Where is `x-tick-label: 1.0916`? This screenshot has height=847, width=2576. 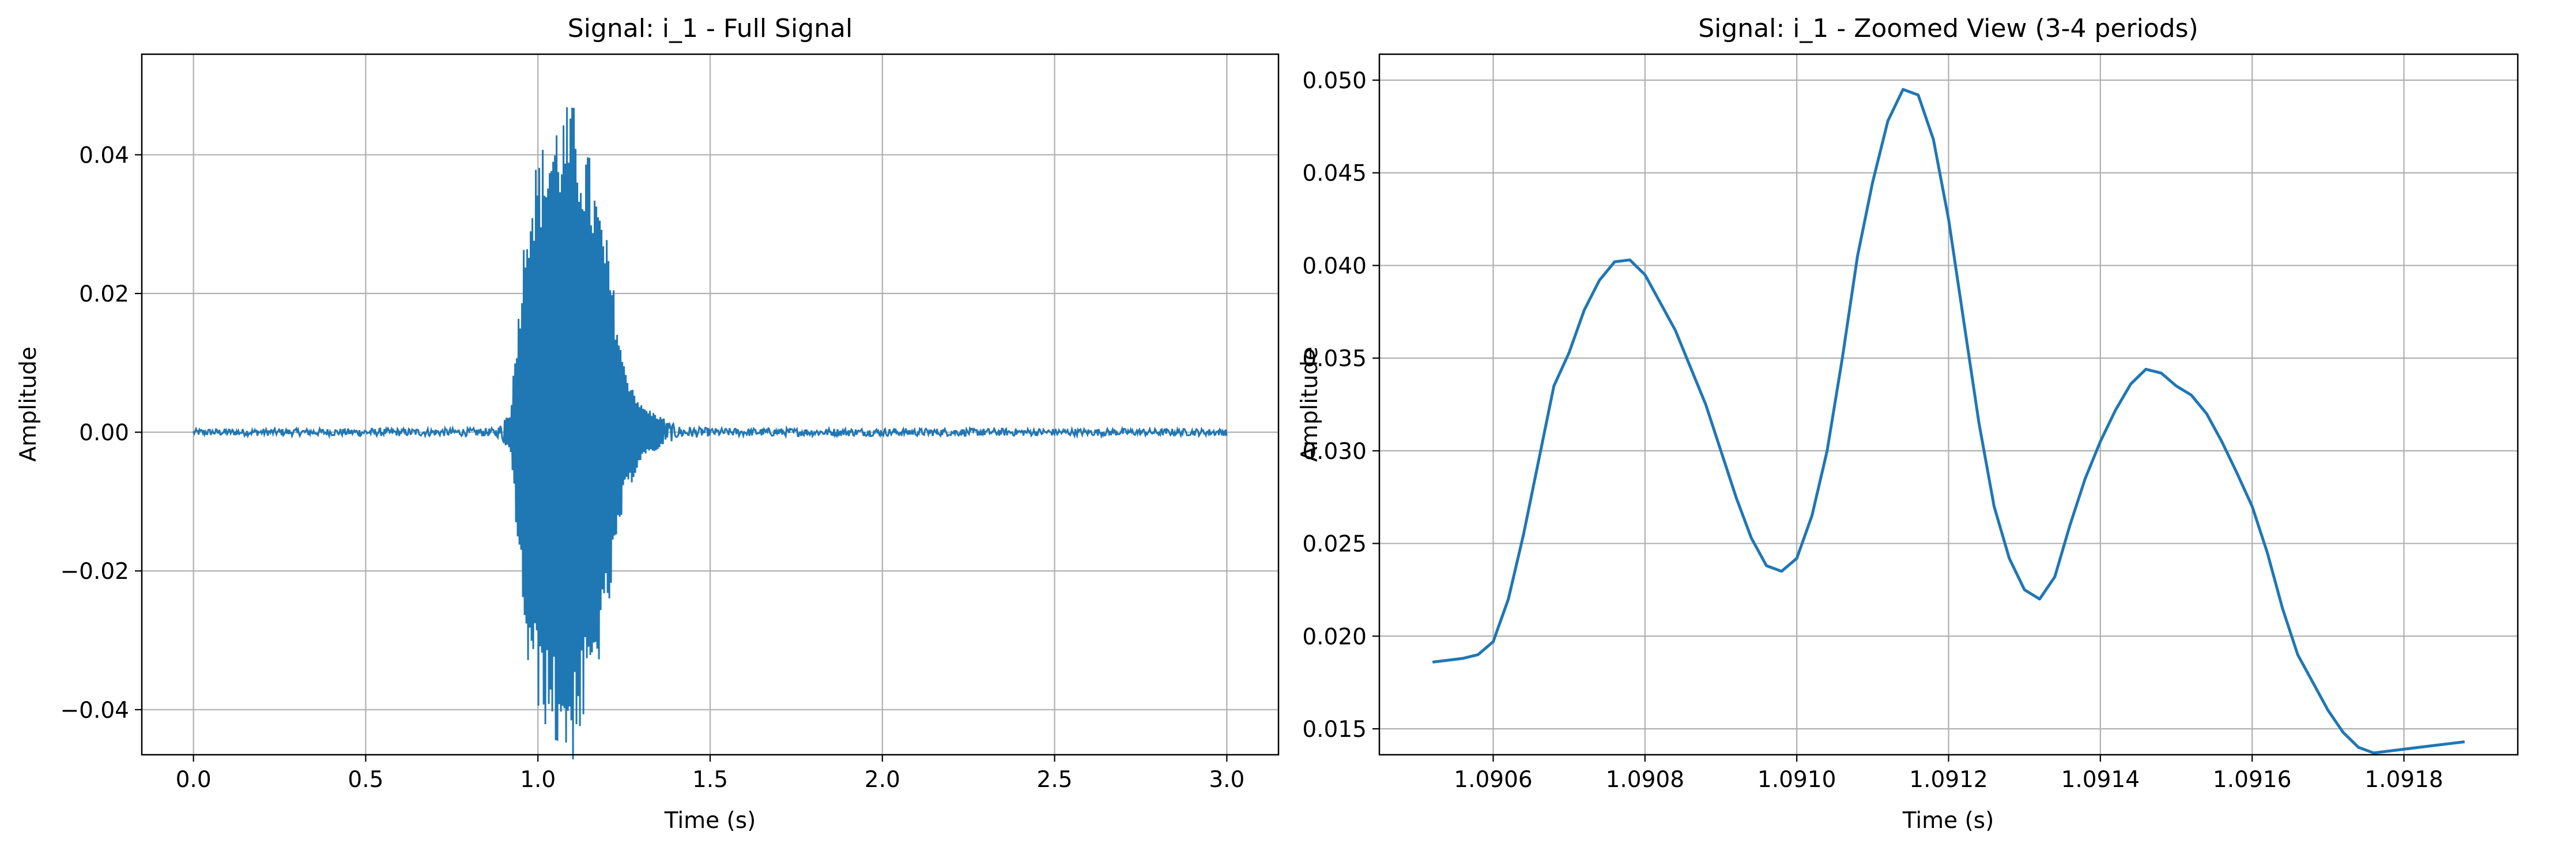 x-tick-label: 1.0916 is located at coordinates (2252, 780).